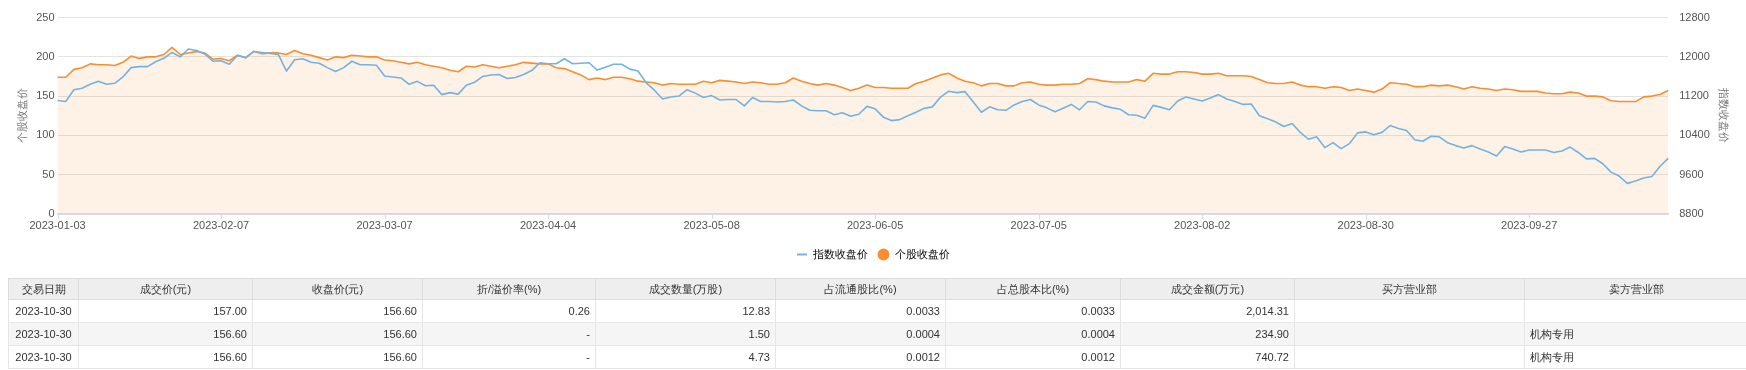  I want to click on x-tick-label: 2023-03-07, so click(384, 225).